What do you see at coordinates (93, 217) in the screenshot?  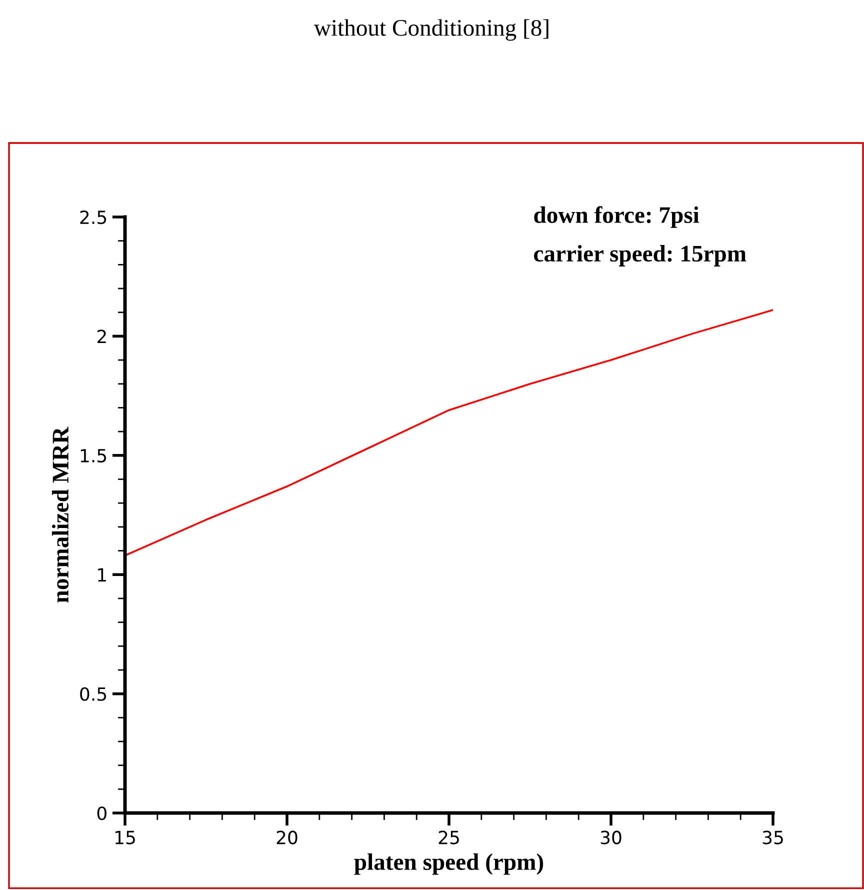 I see `y-tick-label: 2.5` at bounding box center [93, 217].